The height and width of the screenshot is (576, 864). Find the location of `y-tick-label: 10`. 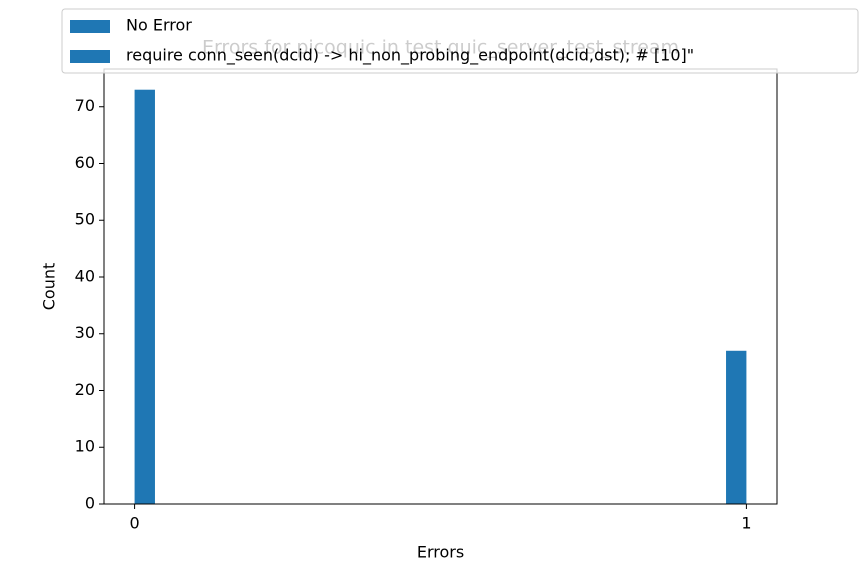

y-tick-label: 10 is located at coordinates (85, 446).